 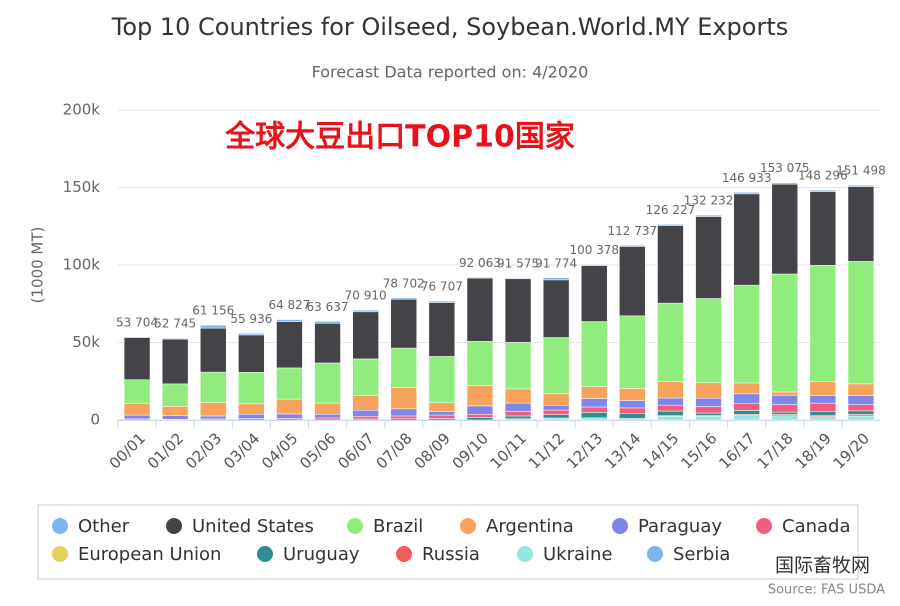 I want to click on legend-label: Paraguay, so click(x=680, y=526).